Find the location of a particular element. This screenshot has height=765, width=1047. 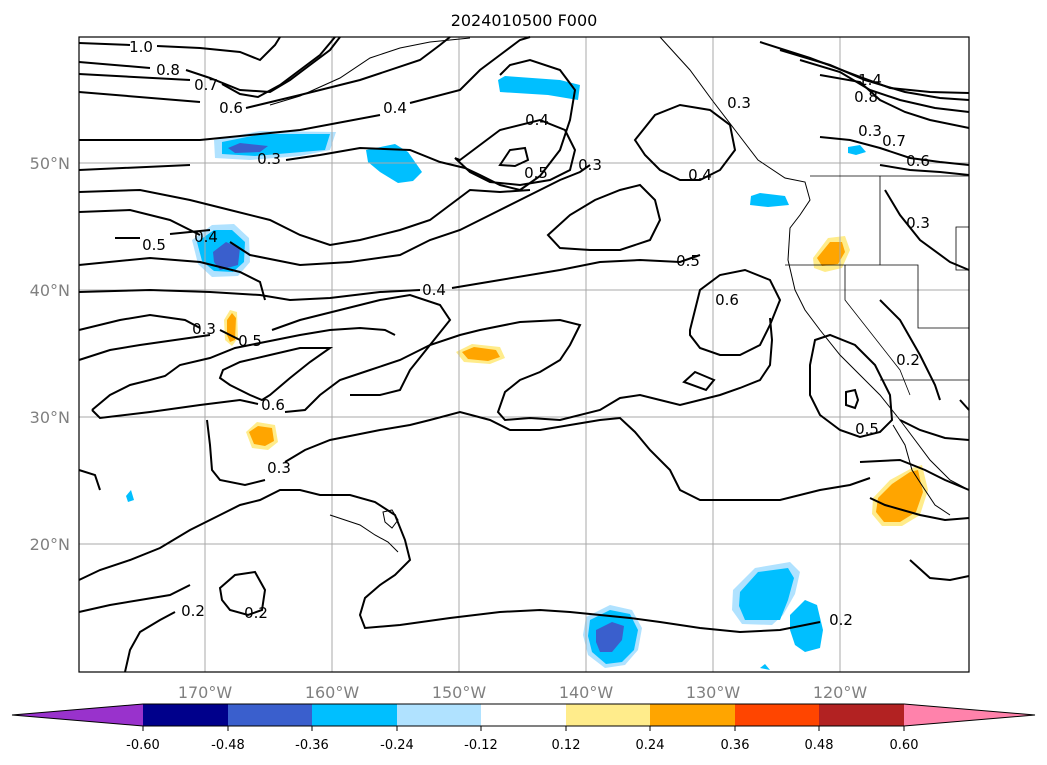

colorbar-ticks is located at coordinates (523, 728).